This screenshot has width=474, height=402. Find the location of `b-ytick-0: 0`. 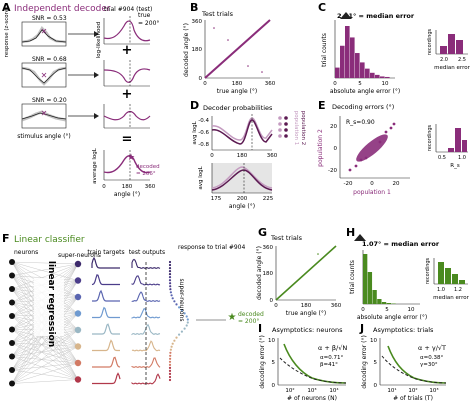

b-ytick-0: 0 is located at coordinates (201, 79).